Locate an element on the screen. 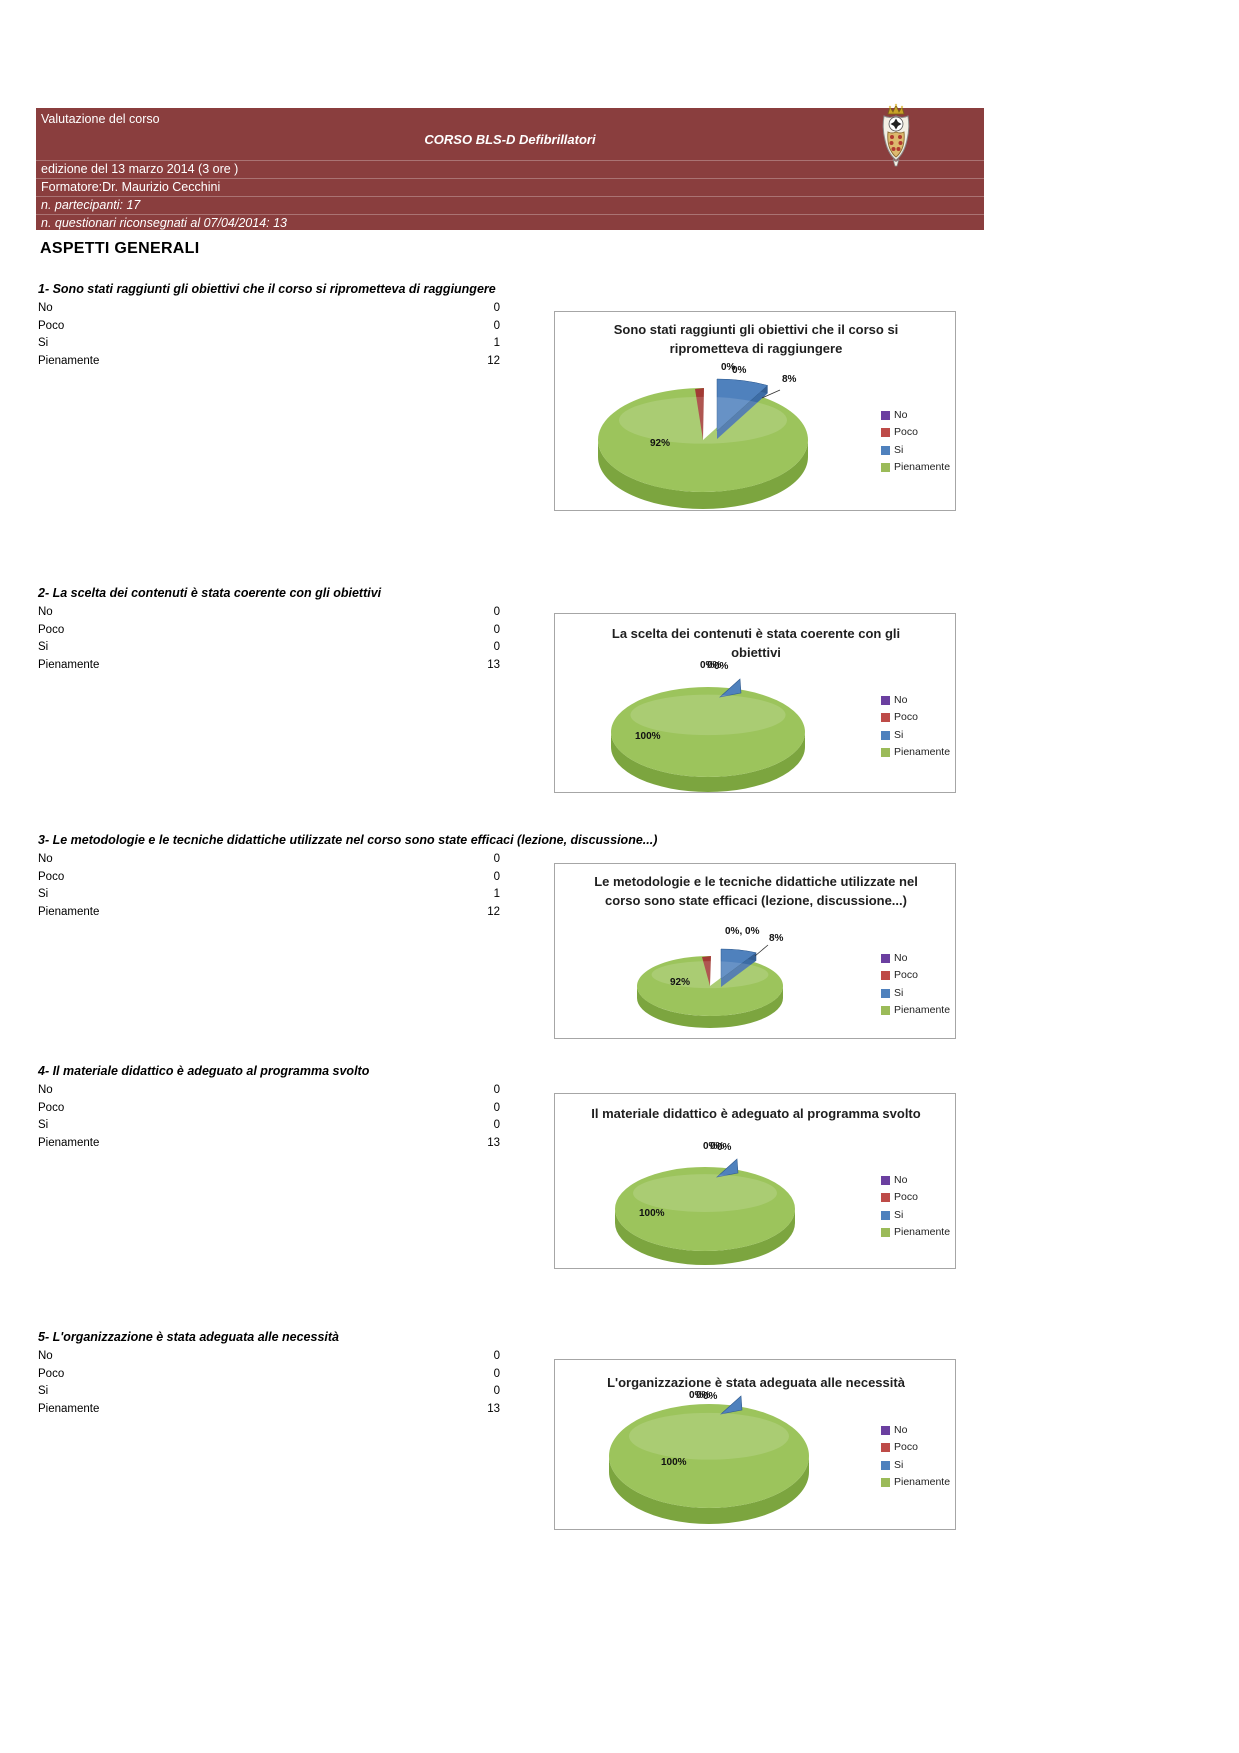 The width and height of the screenshot is (1239, 1753). answer-count: 12 is located at coordinates (493, 911).